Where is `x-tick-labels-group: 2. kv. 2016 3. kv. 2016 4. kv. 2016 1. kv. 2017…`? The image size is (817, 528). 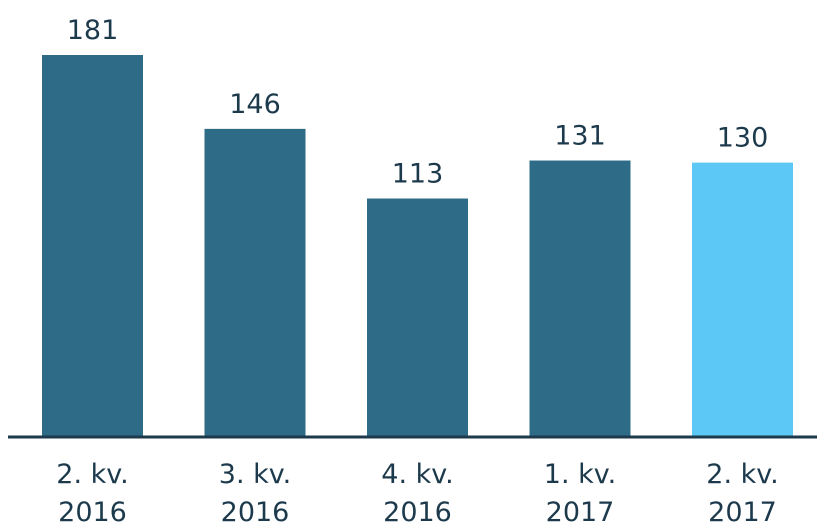
x-tick-labels-group: 2. kv. 2016 3. kv. 2016 4. kv. 2016 1. kv. 2017… is located at coordinates (417, 493).